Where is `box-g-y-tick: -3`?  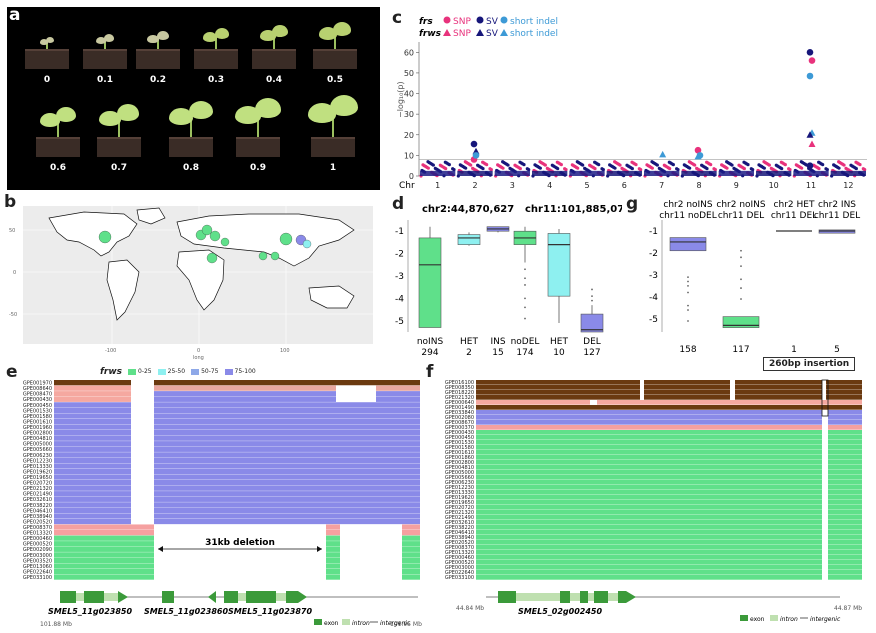
box-g-y-tick: -3 is located at coordinates (653, 276).